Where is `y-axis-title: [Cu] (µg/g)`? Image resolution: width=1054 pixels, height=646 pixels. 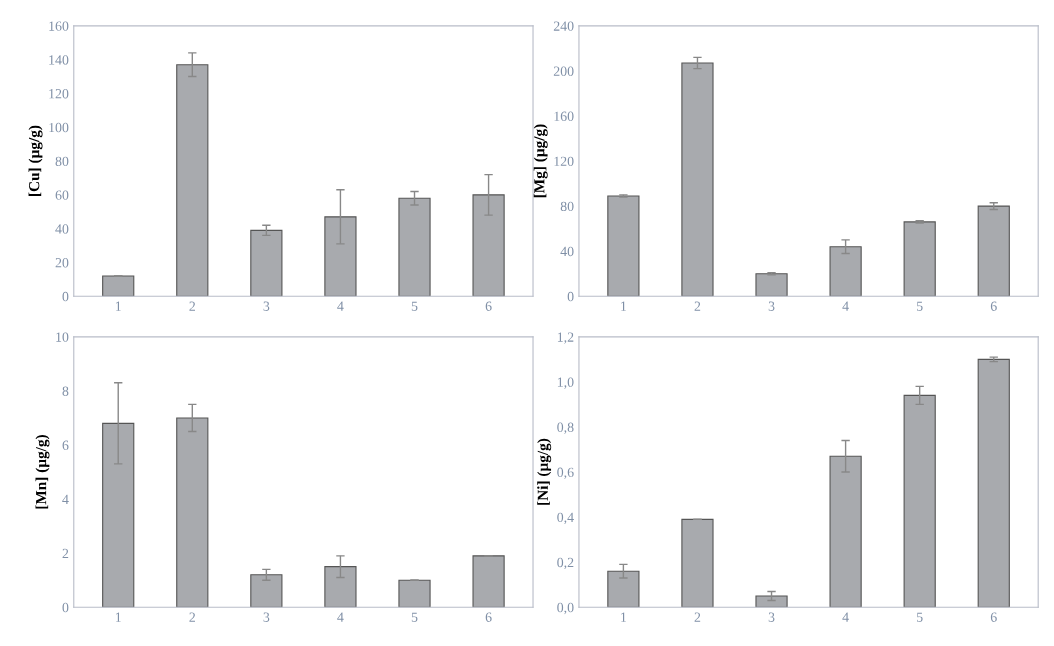 y-axis-title: [Cu] (µg/g) is located at coordinates (35, 160).